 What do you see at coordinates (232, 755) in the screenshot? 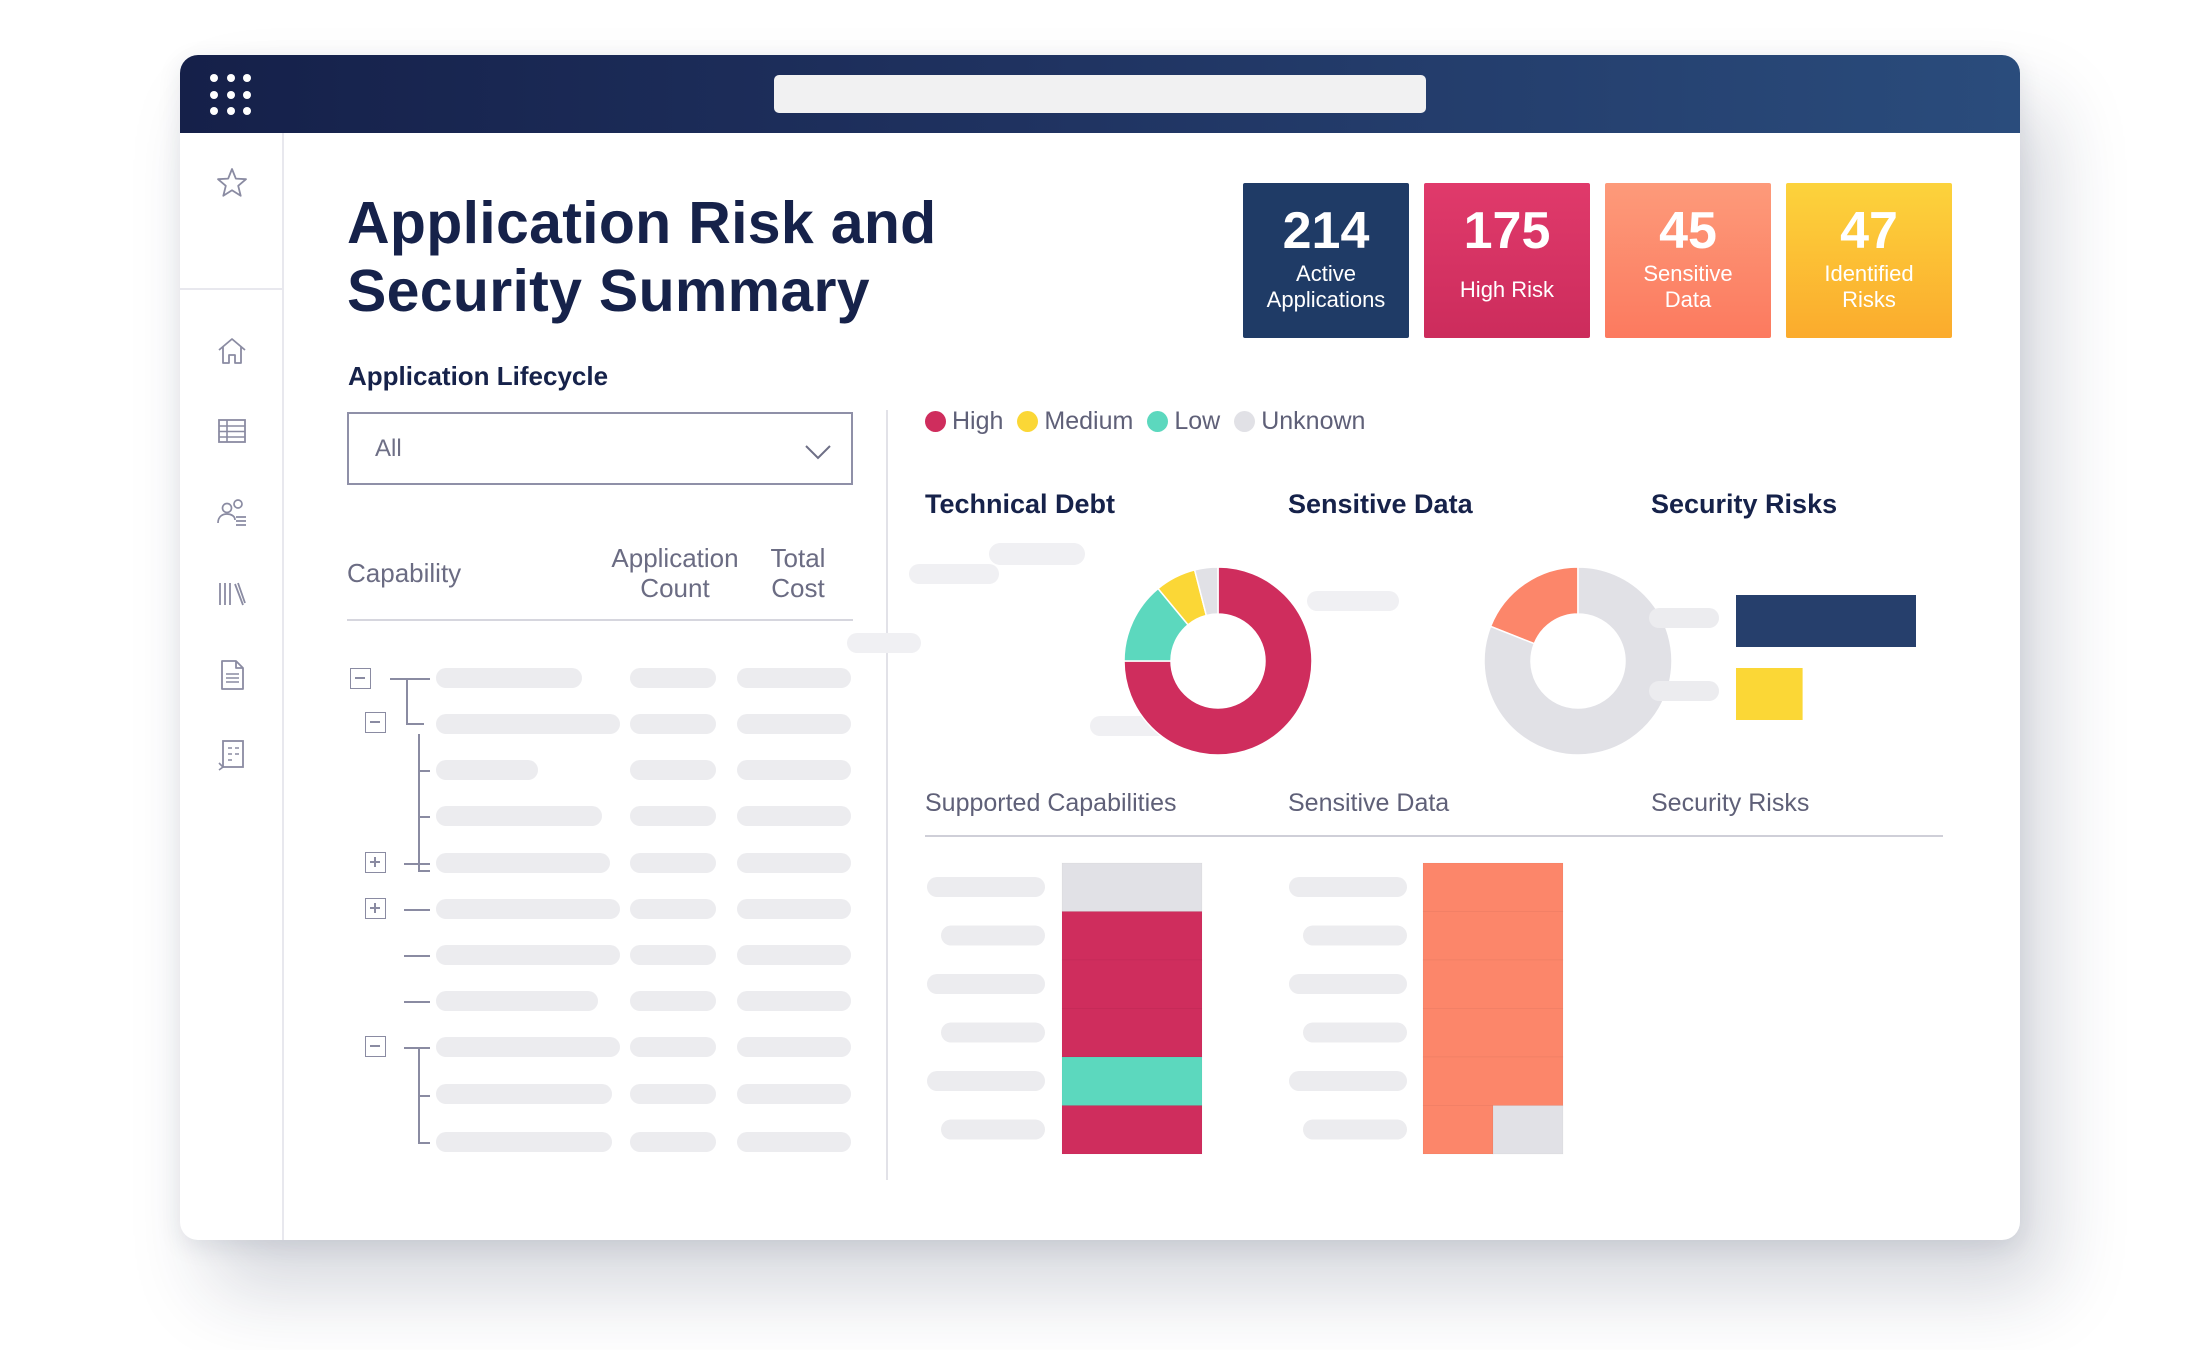
I see `report-icon` at bounding box center [232, 755].